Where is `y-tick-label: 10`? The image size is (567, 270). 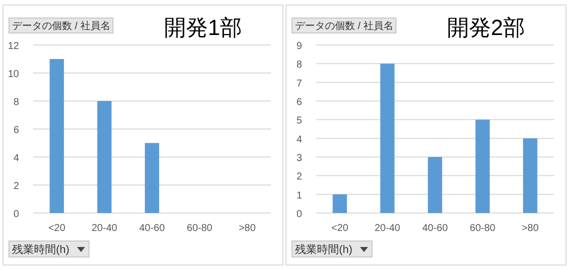
y-tick-label: 10 is located at coordinates (14, 74).